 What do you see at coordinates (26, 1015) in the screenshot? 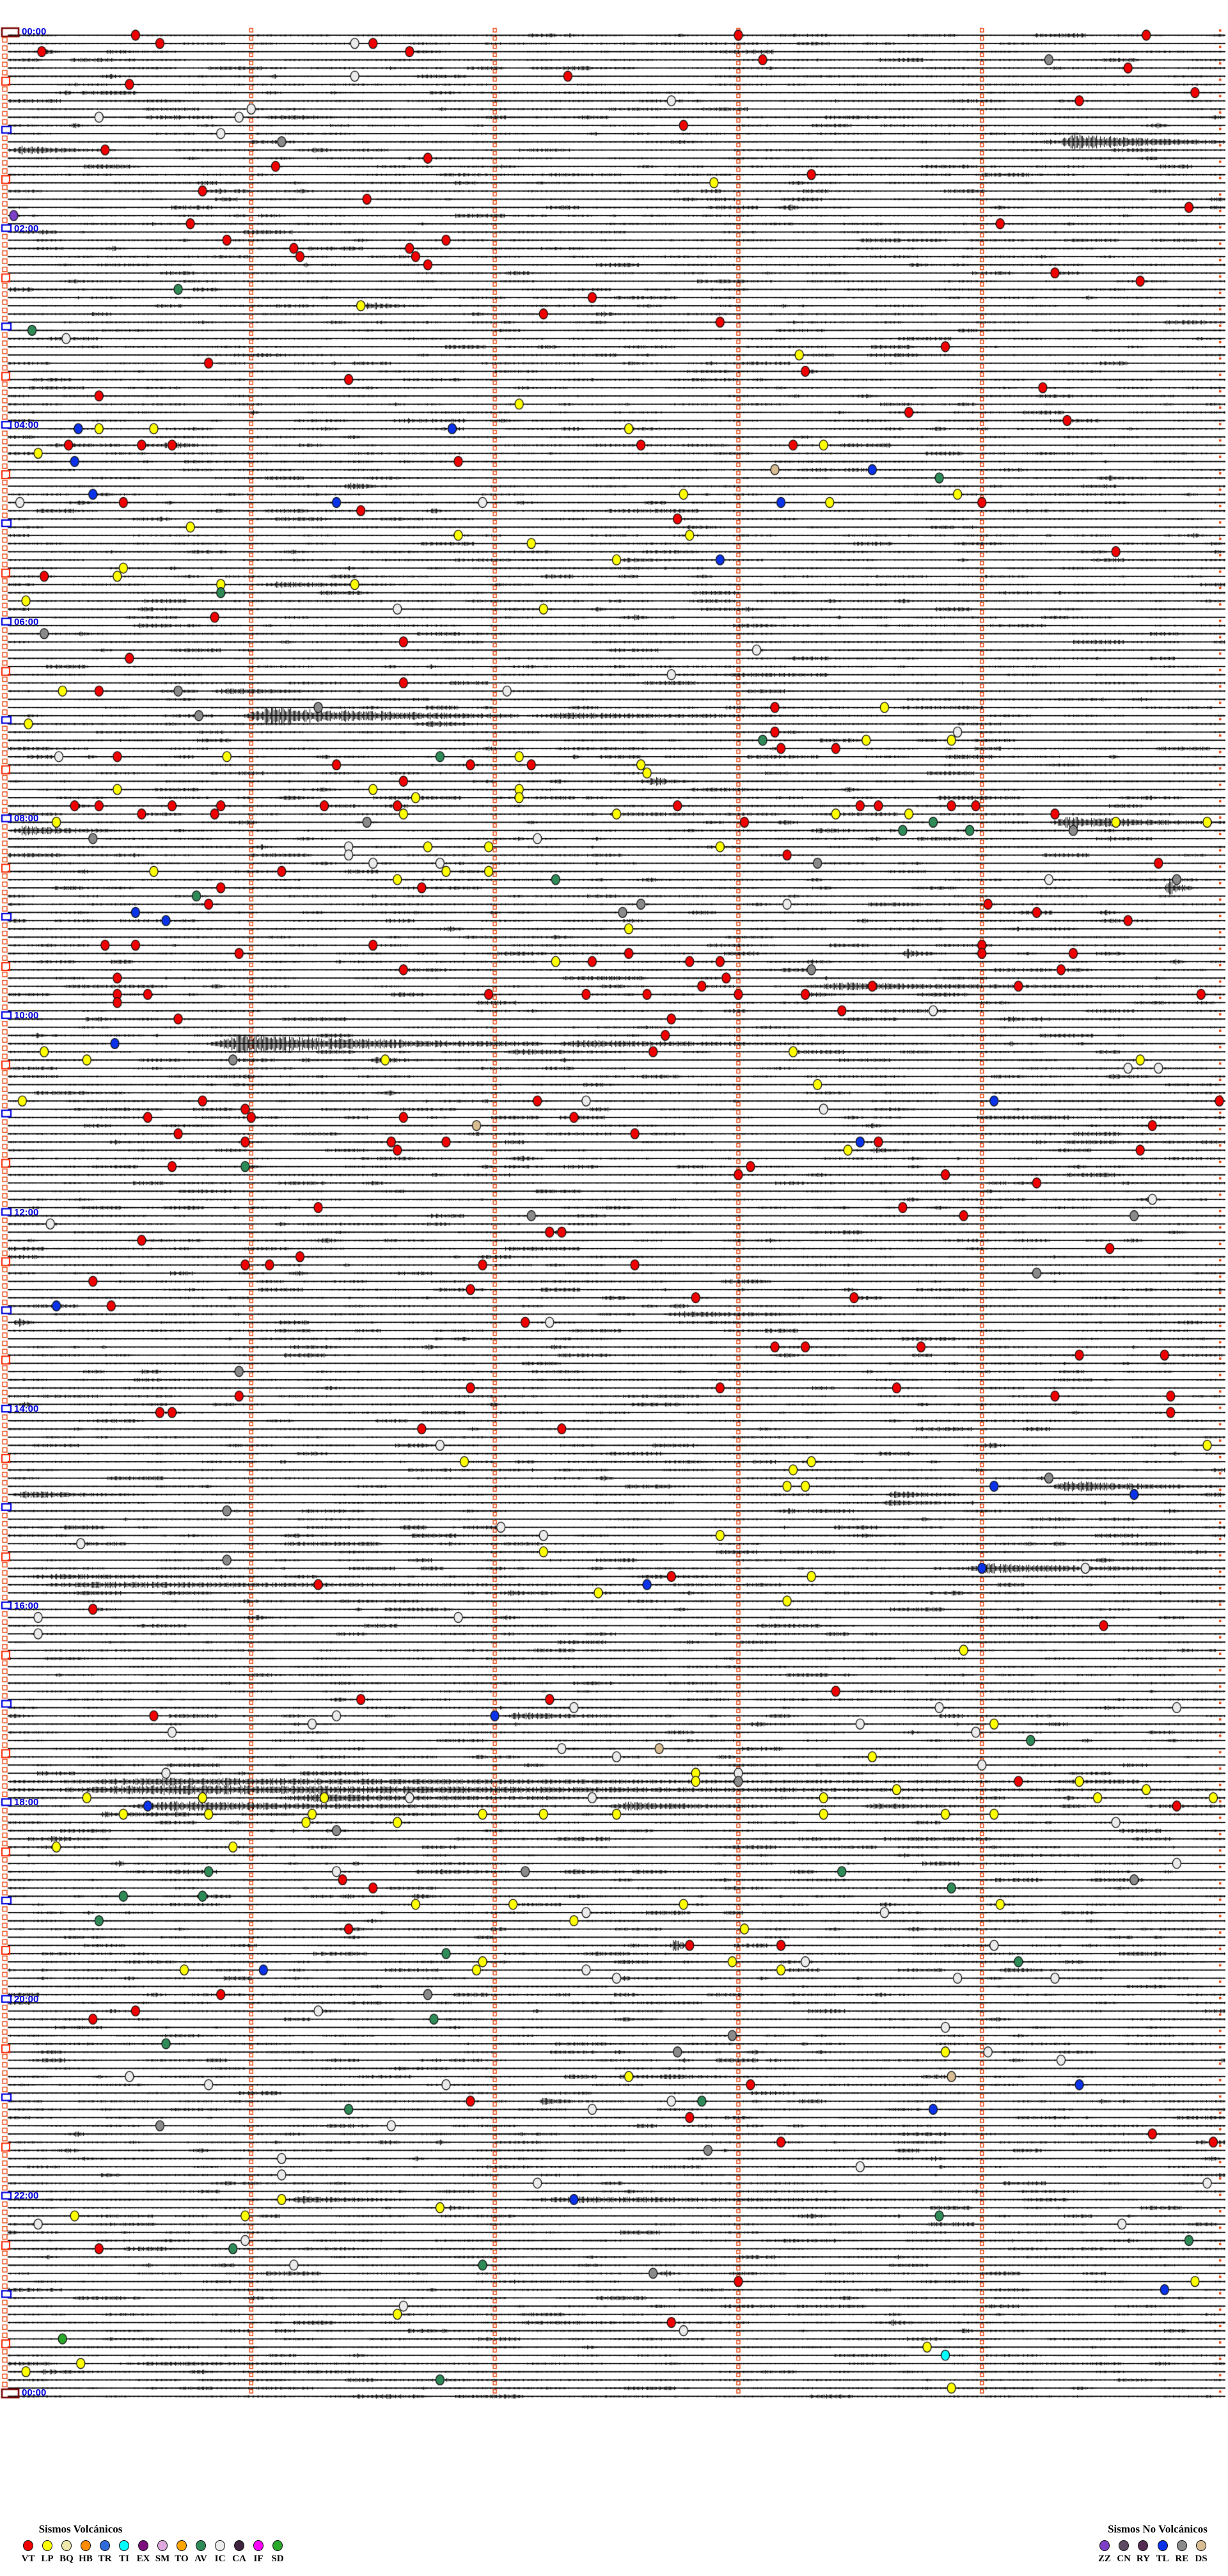
I see `time-label: 10:00` at bounding box center [26, 1015].